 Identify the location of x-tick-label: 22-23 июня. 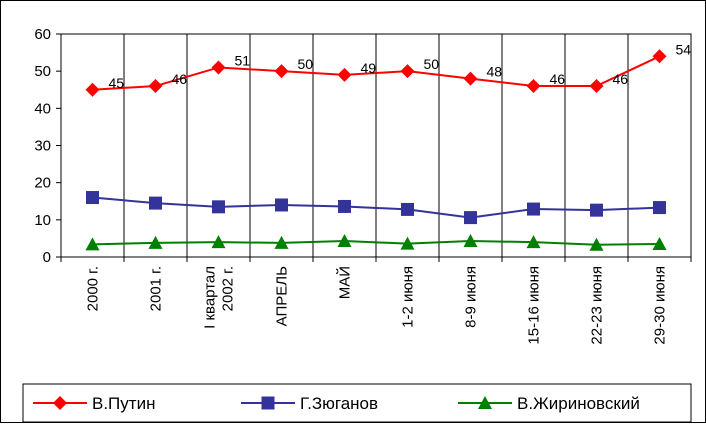
(597, 305).